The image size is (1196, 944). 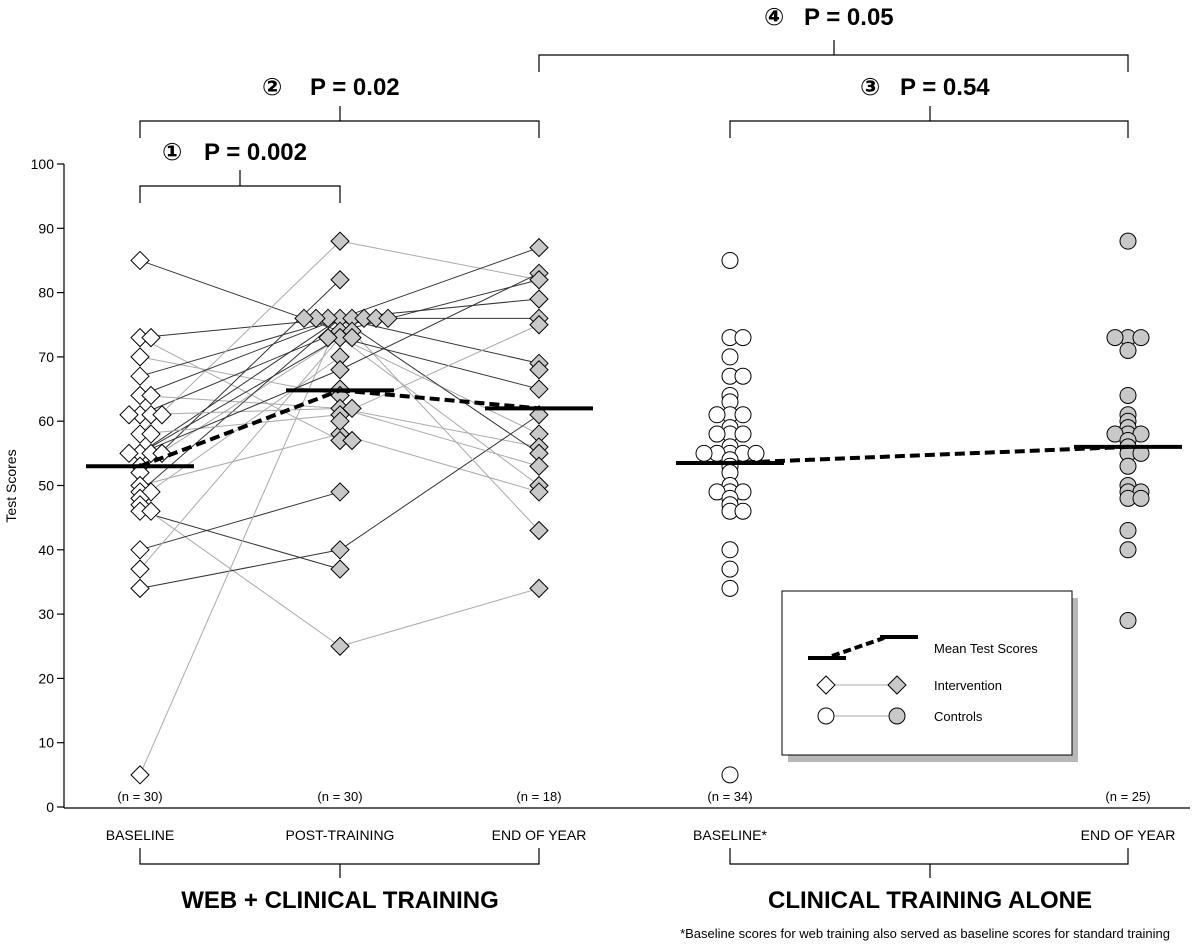 I want to click on y-tick-label: 90, so click(x=46, y=228).